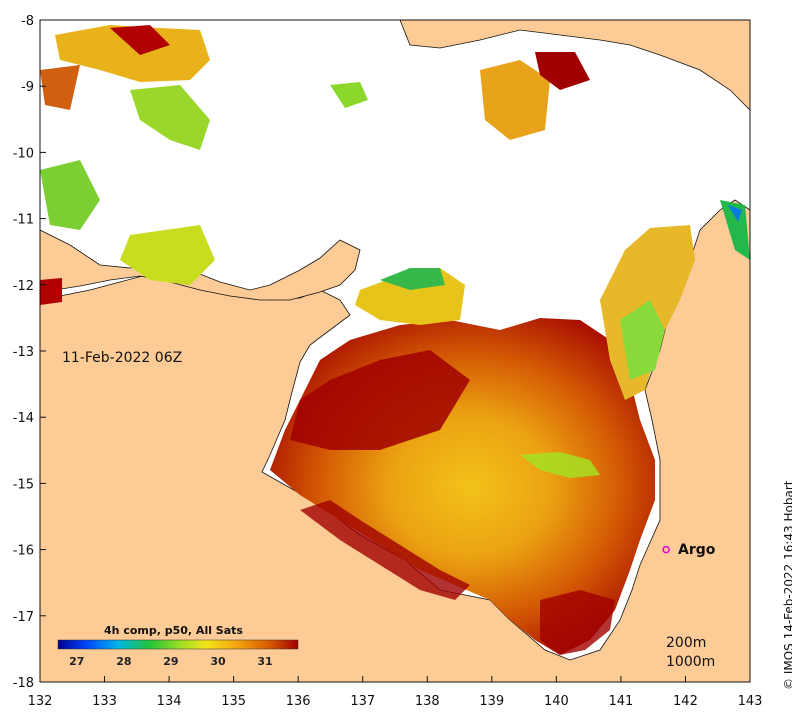 This screenshot has height=716, width=792. What do you see at coordinates (620, 701) in the screenshot?
I see `x-tick-label: 141` at bounding box center [620, 701].